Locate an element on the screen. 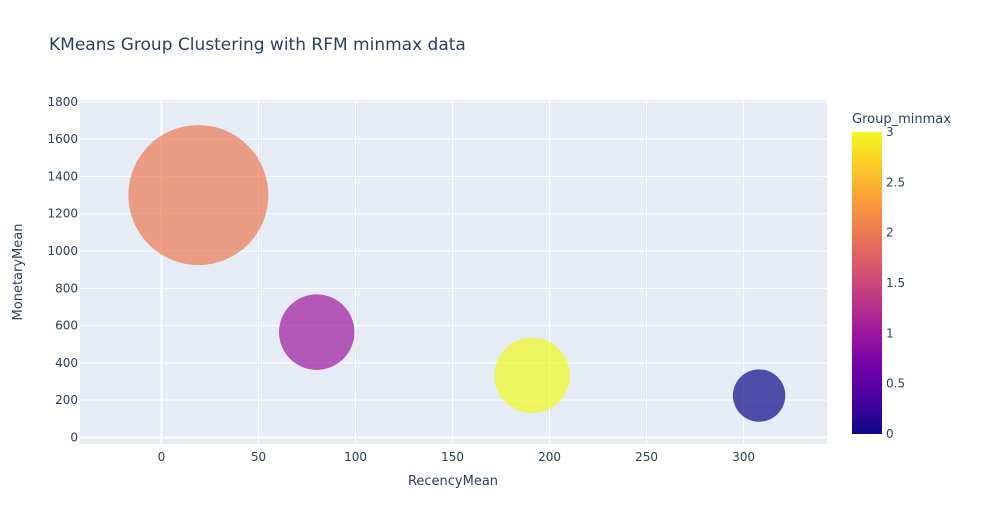 The width and height of the screenshot is (981, 525). x-tick-label: 50 is located at coordinates (258, 457).